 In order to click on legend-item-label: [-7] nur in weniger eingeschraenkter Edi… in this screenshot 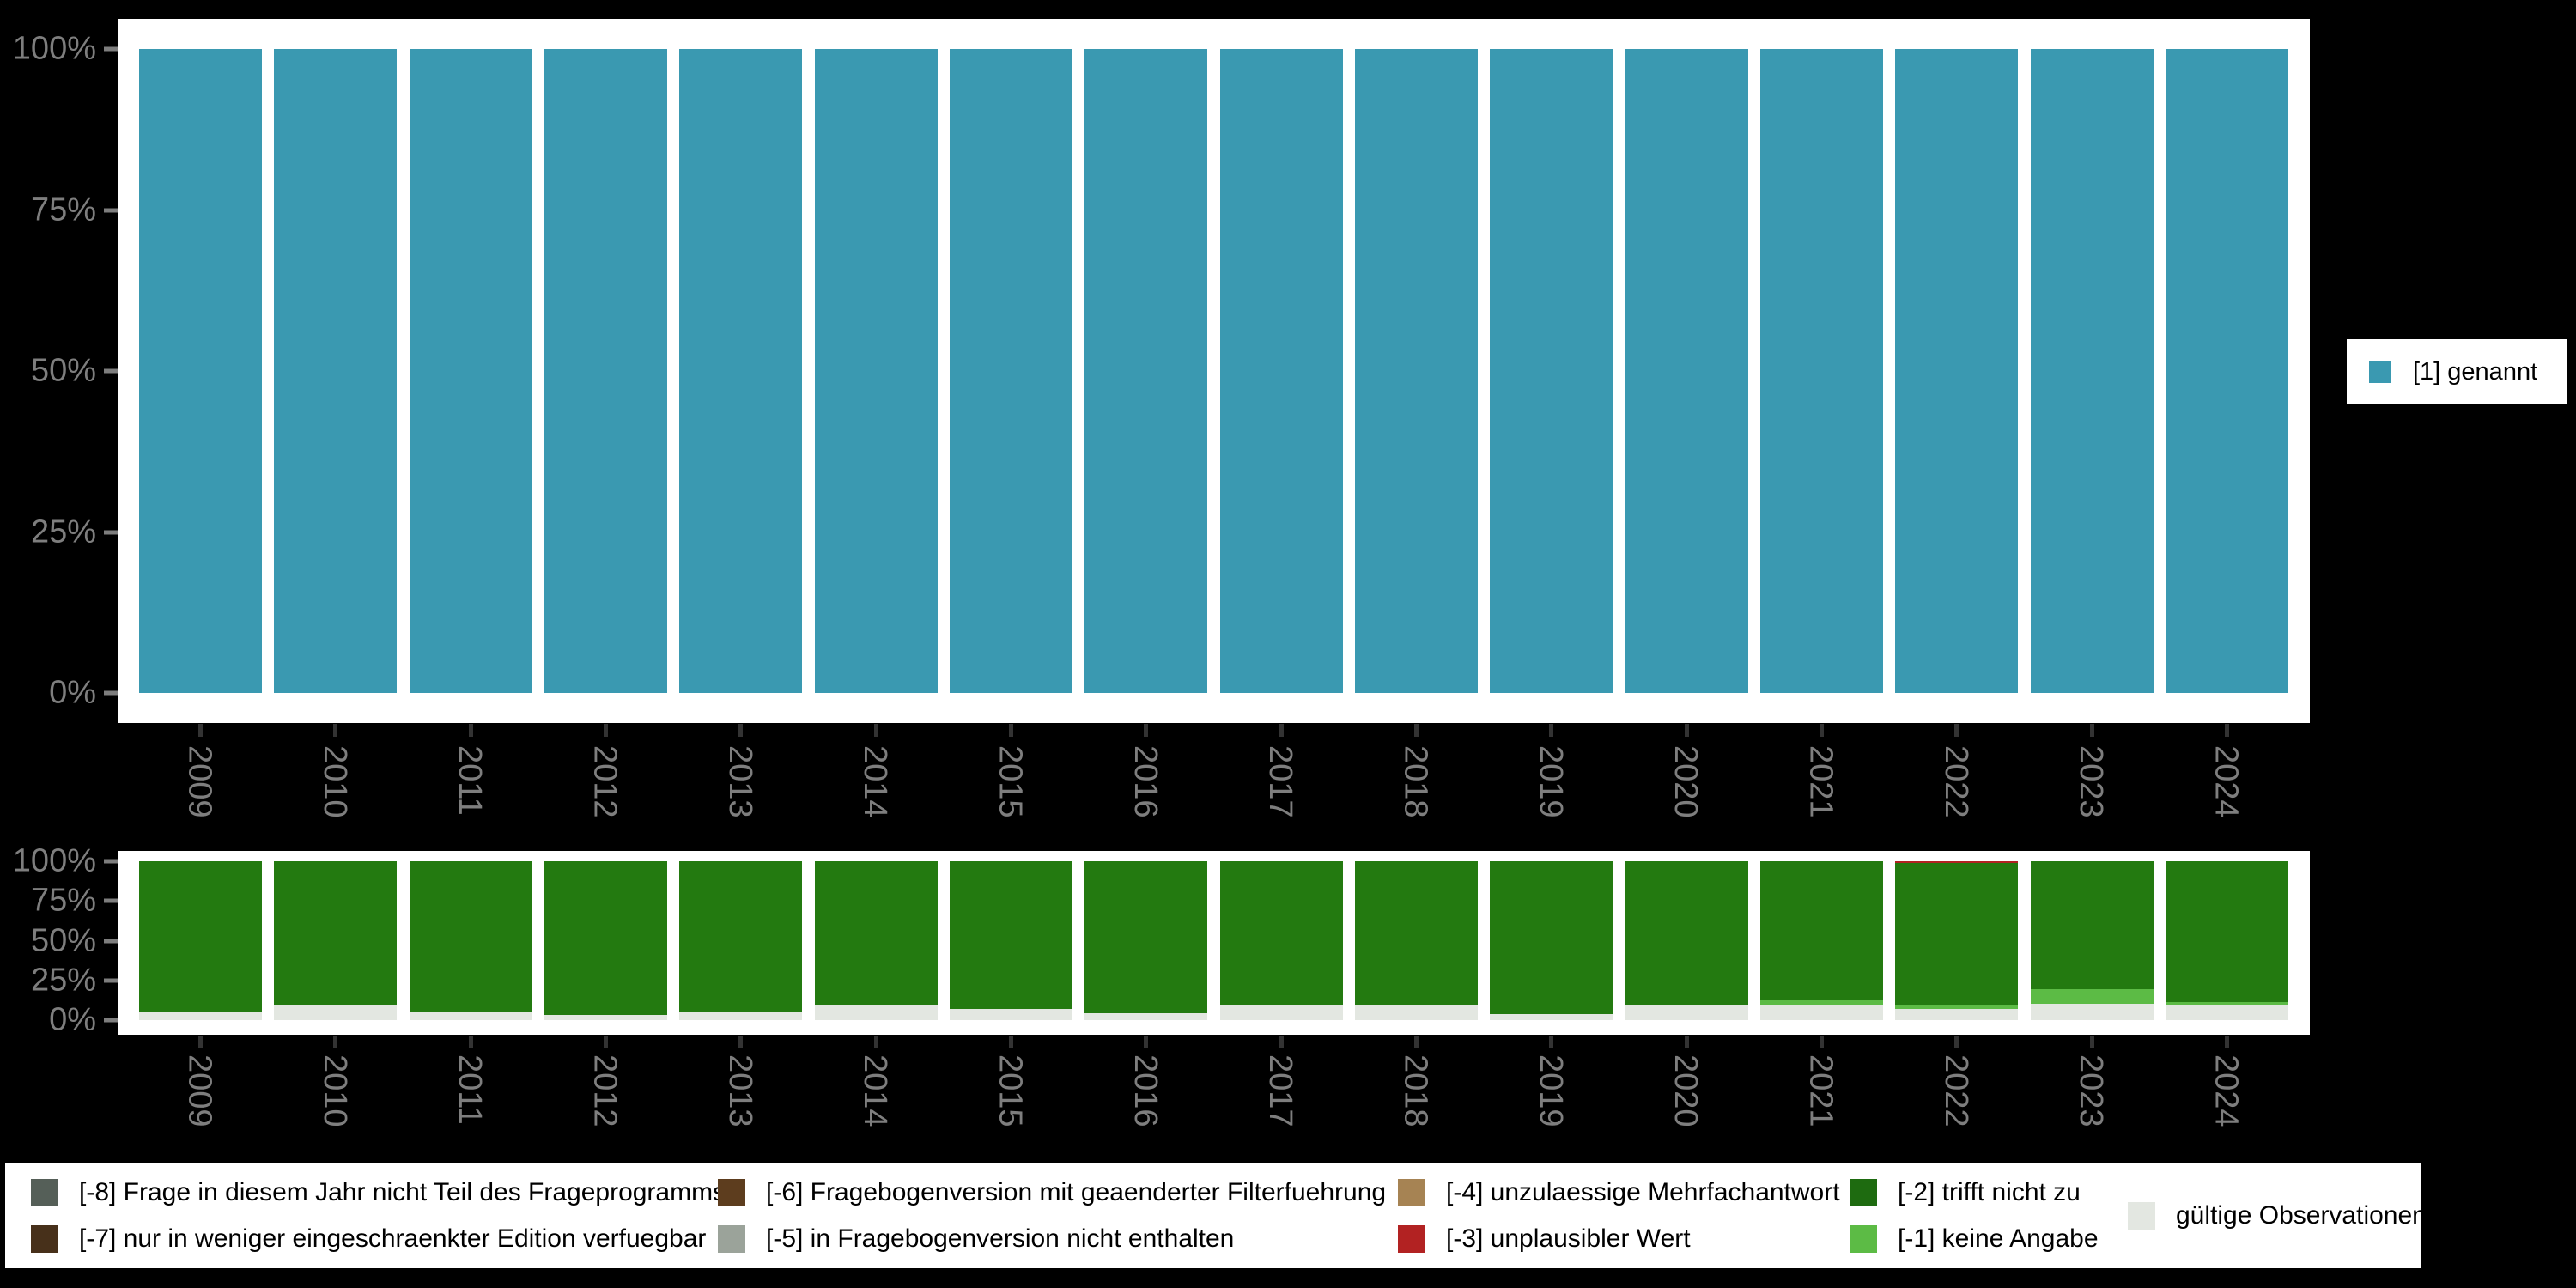, I will do `click(393, 1239)`.